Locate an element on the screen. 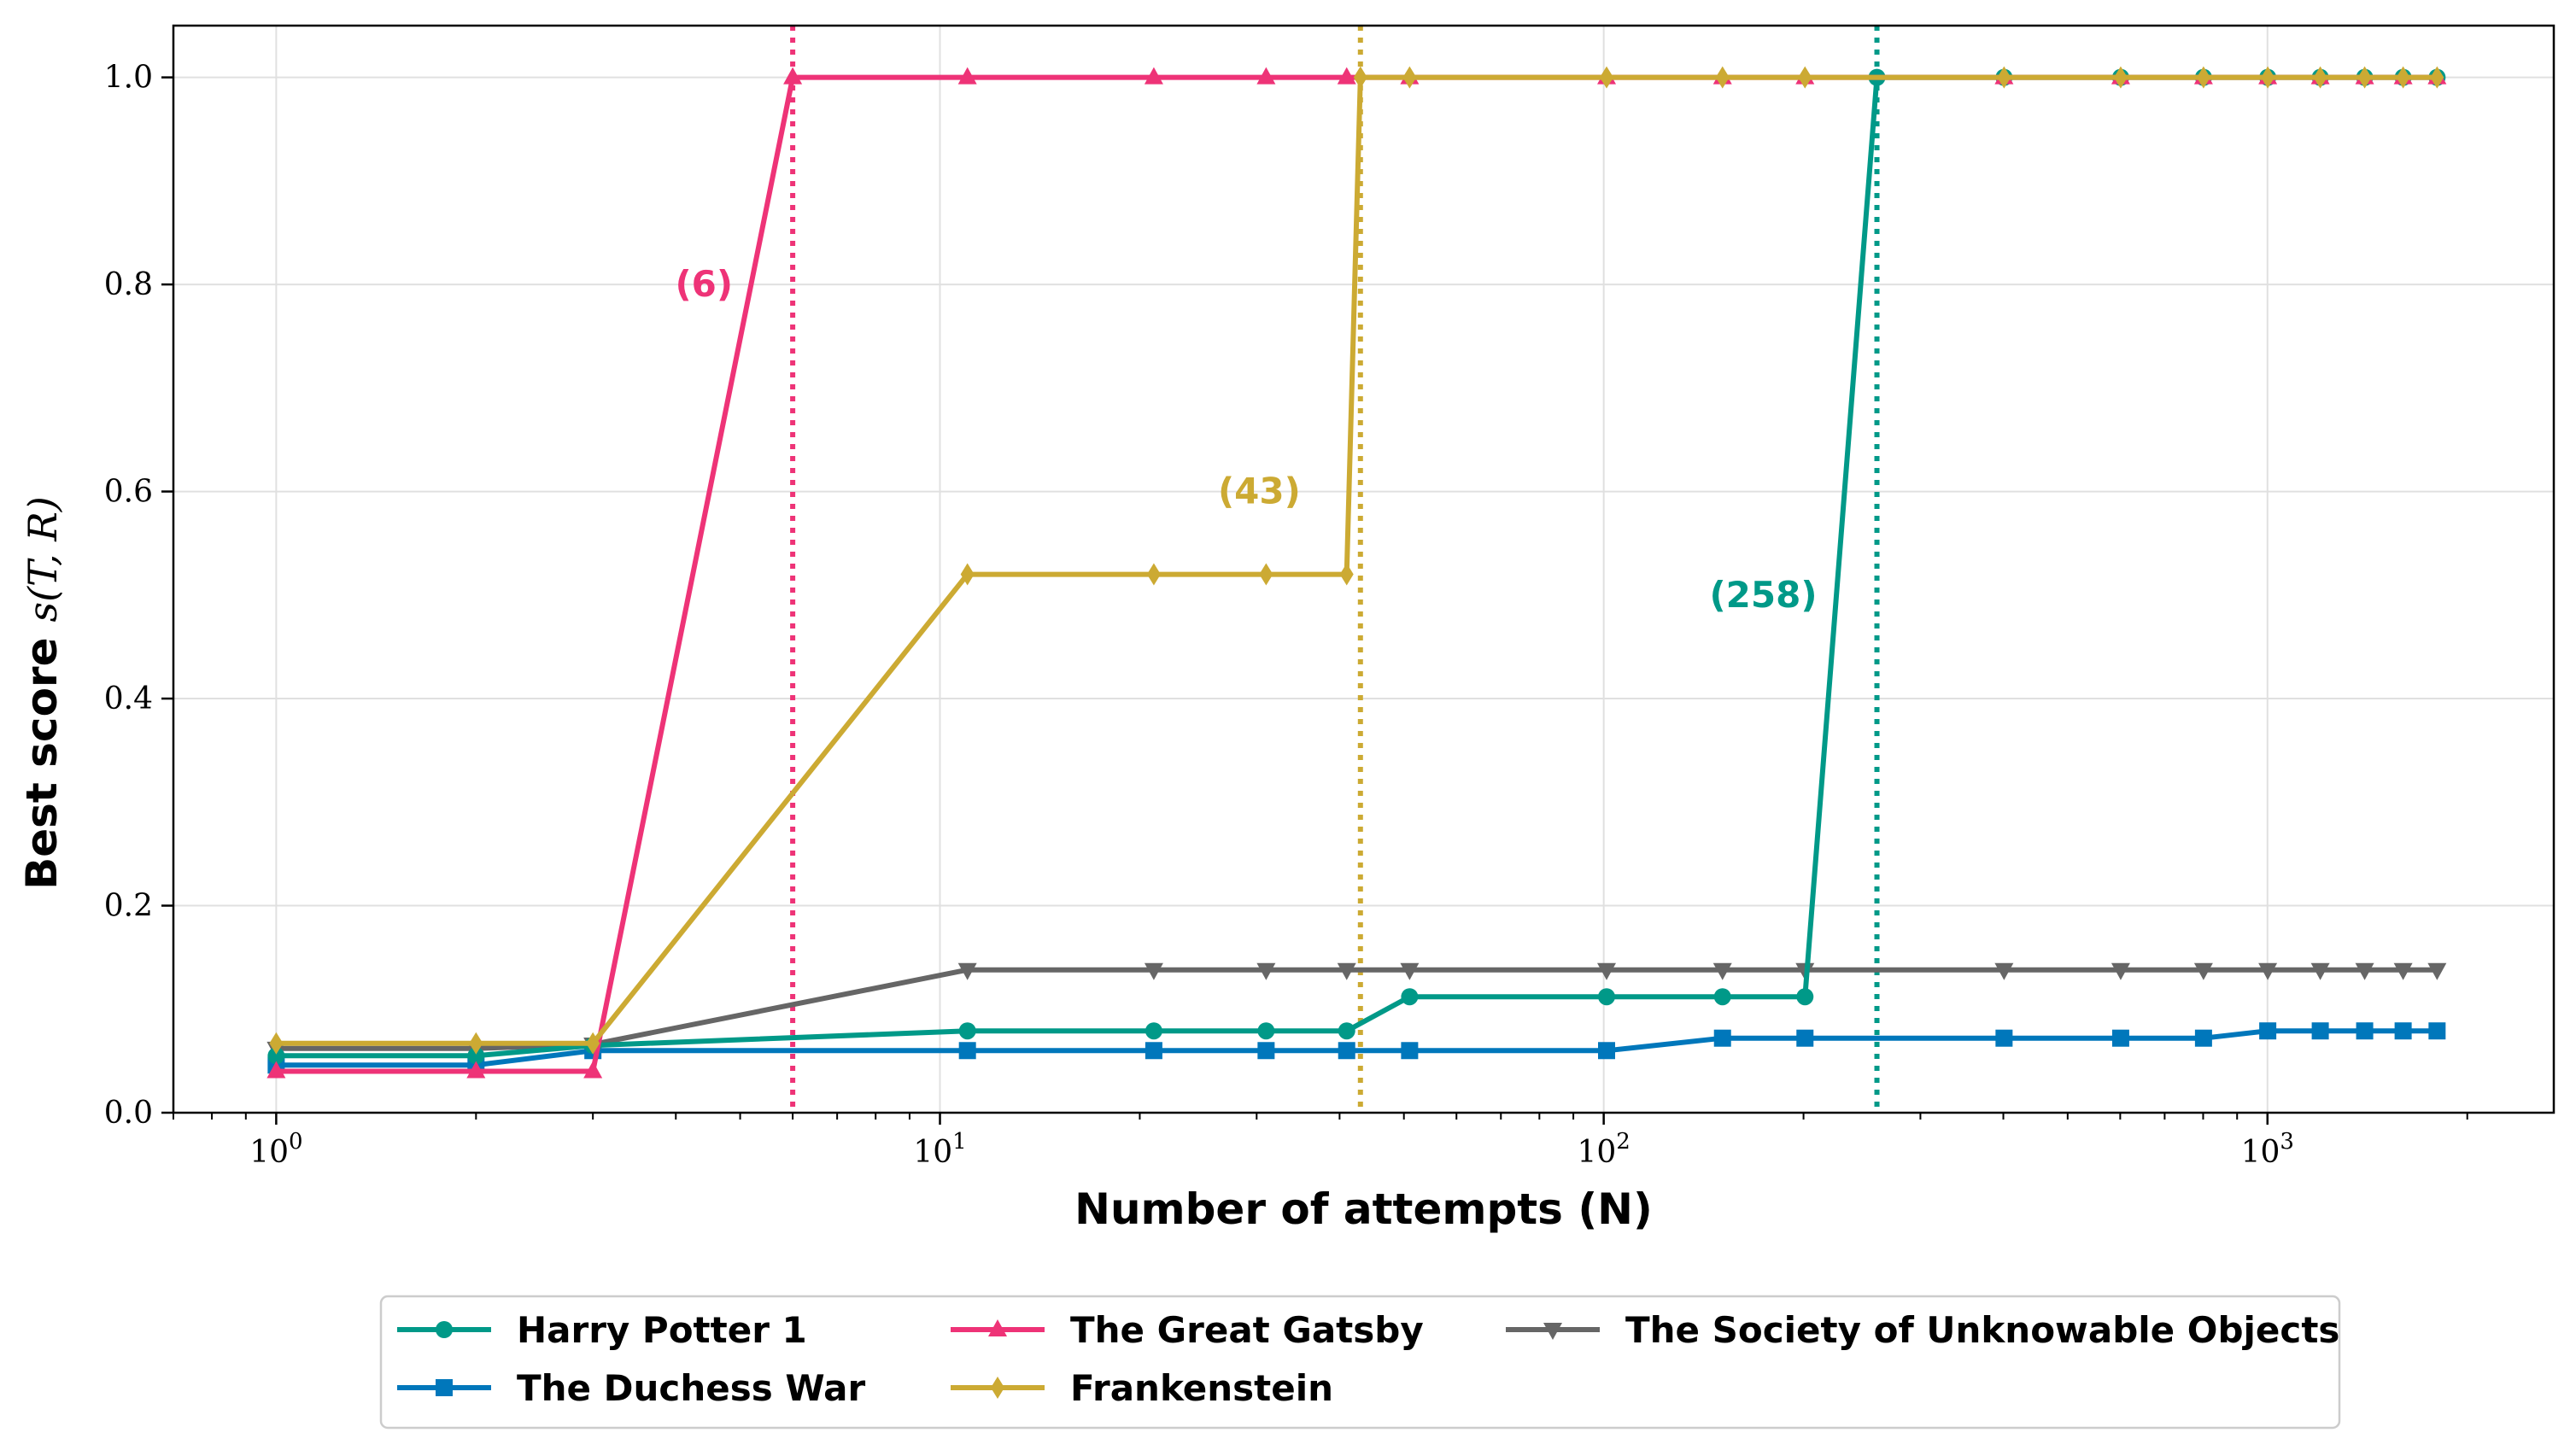 This screenshot has width=2576, height=1456. legend-item: Harry Potter 1 is located at coordinates (602, 1330).